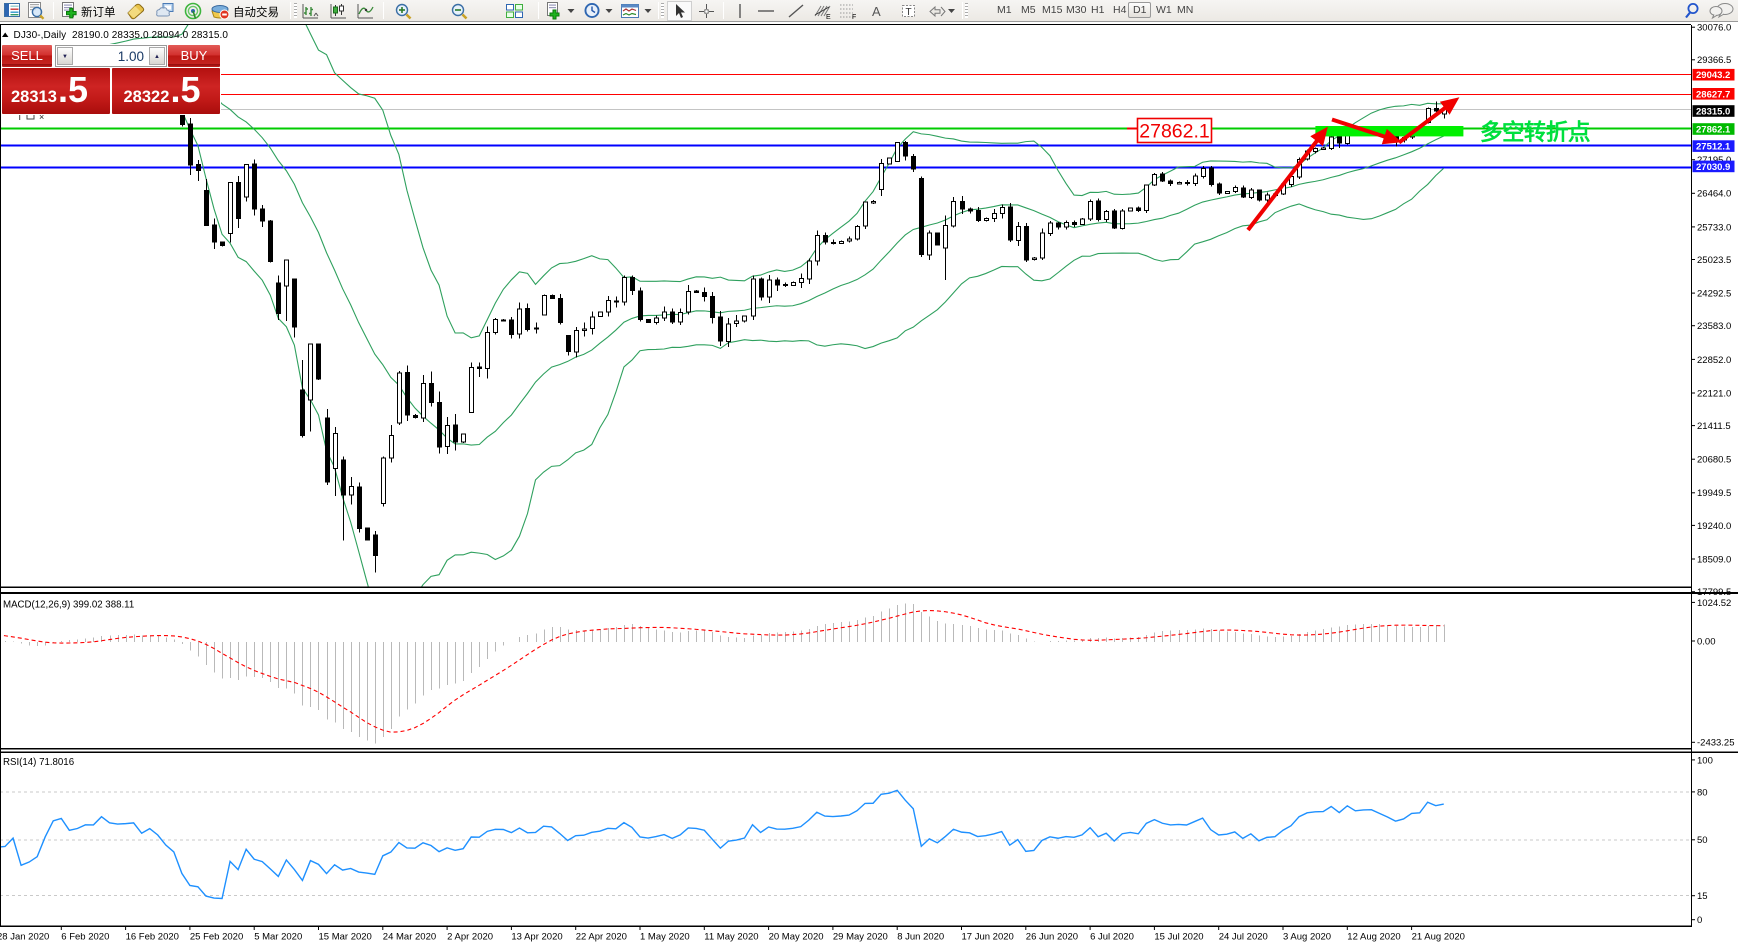 This screenshot has width=1738, height=946. I want to click on svg-text: 0, so click(1699, 920).